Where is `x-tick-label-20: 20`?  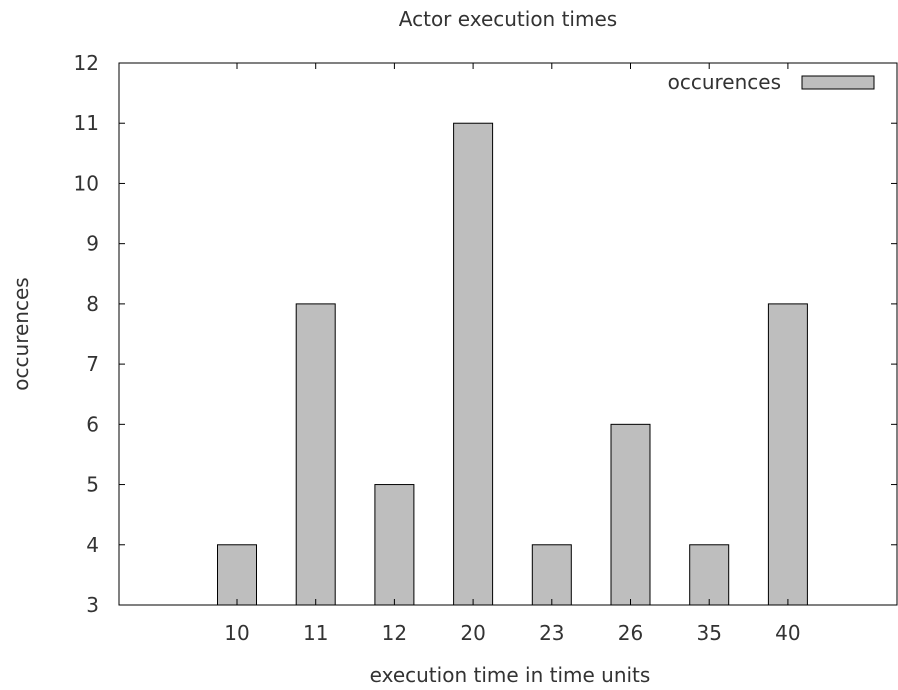 x-tick-label-20: 20 is located at coordinates (472, 633).